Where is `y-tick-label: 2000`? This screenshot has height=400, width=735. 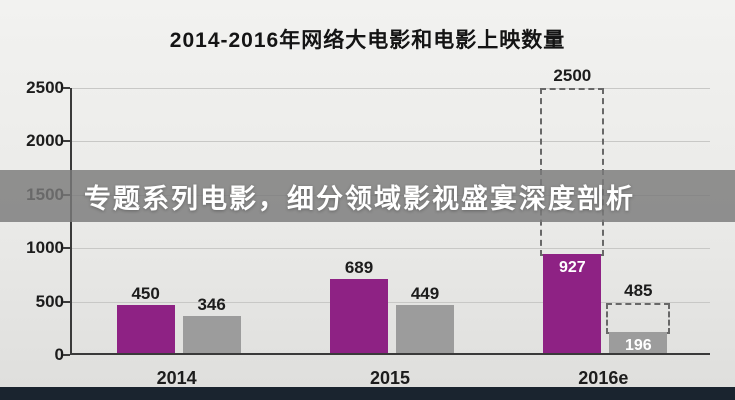 y-tick-label: 2000 is located at coordinates (45, 141).